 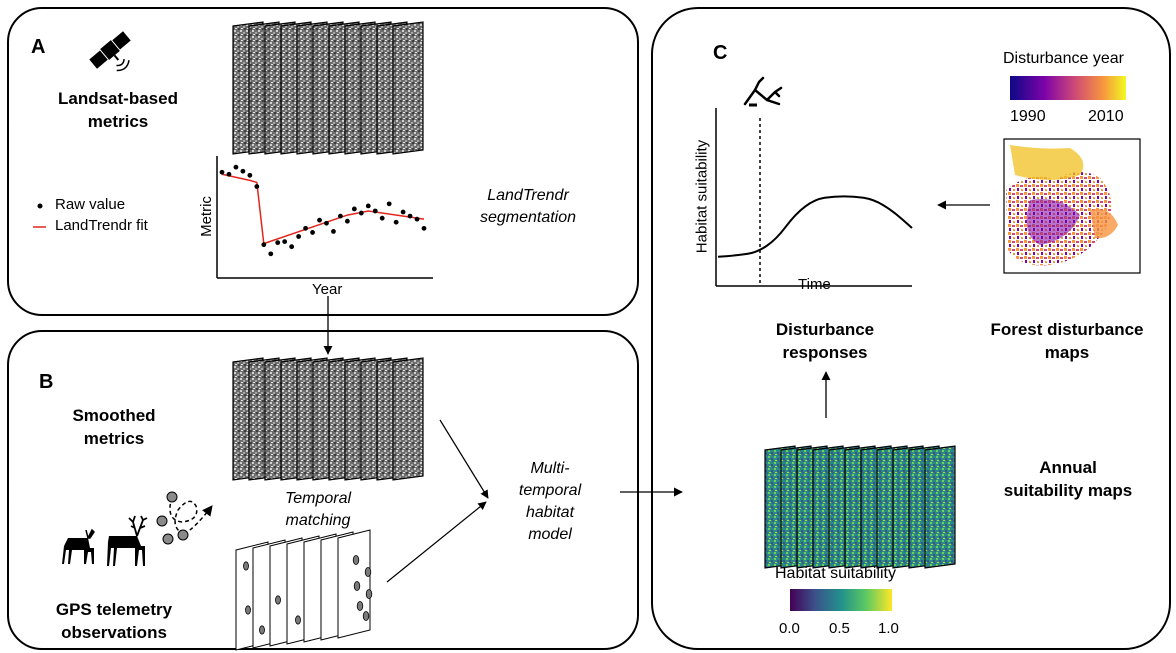 I want to click on smoothed-image-stack, so click(x=328, y=419).